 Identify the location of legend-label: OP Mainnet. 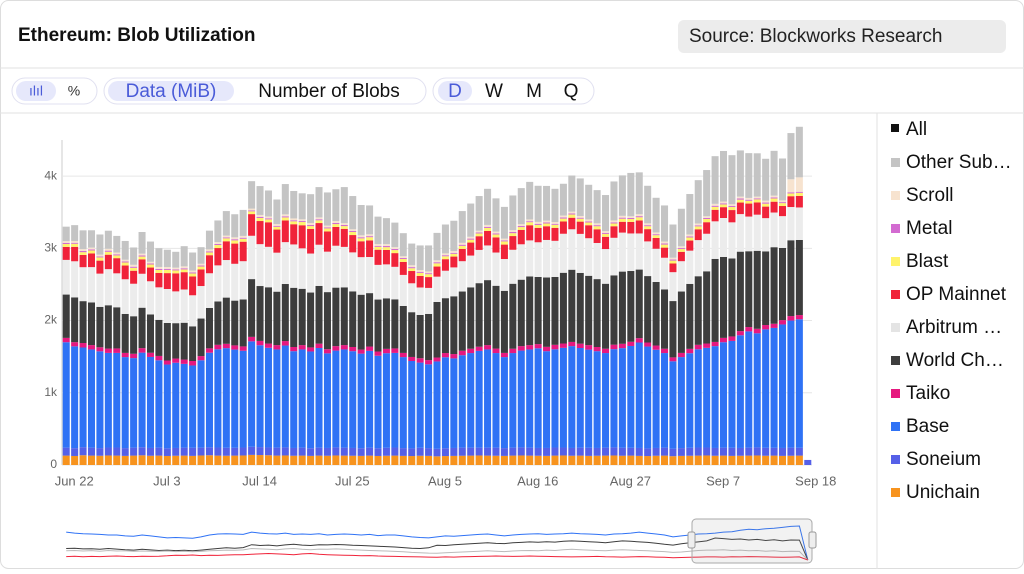
(956, 294).